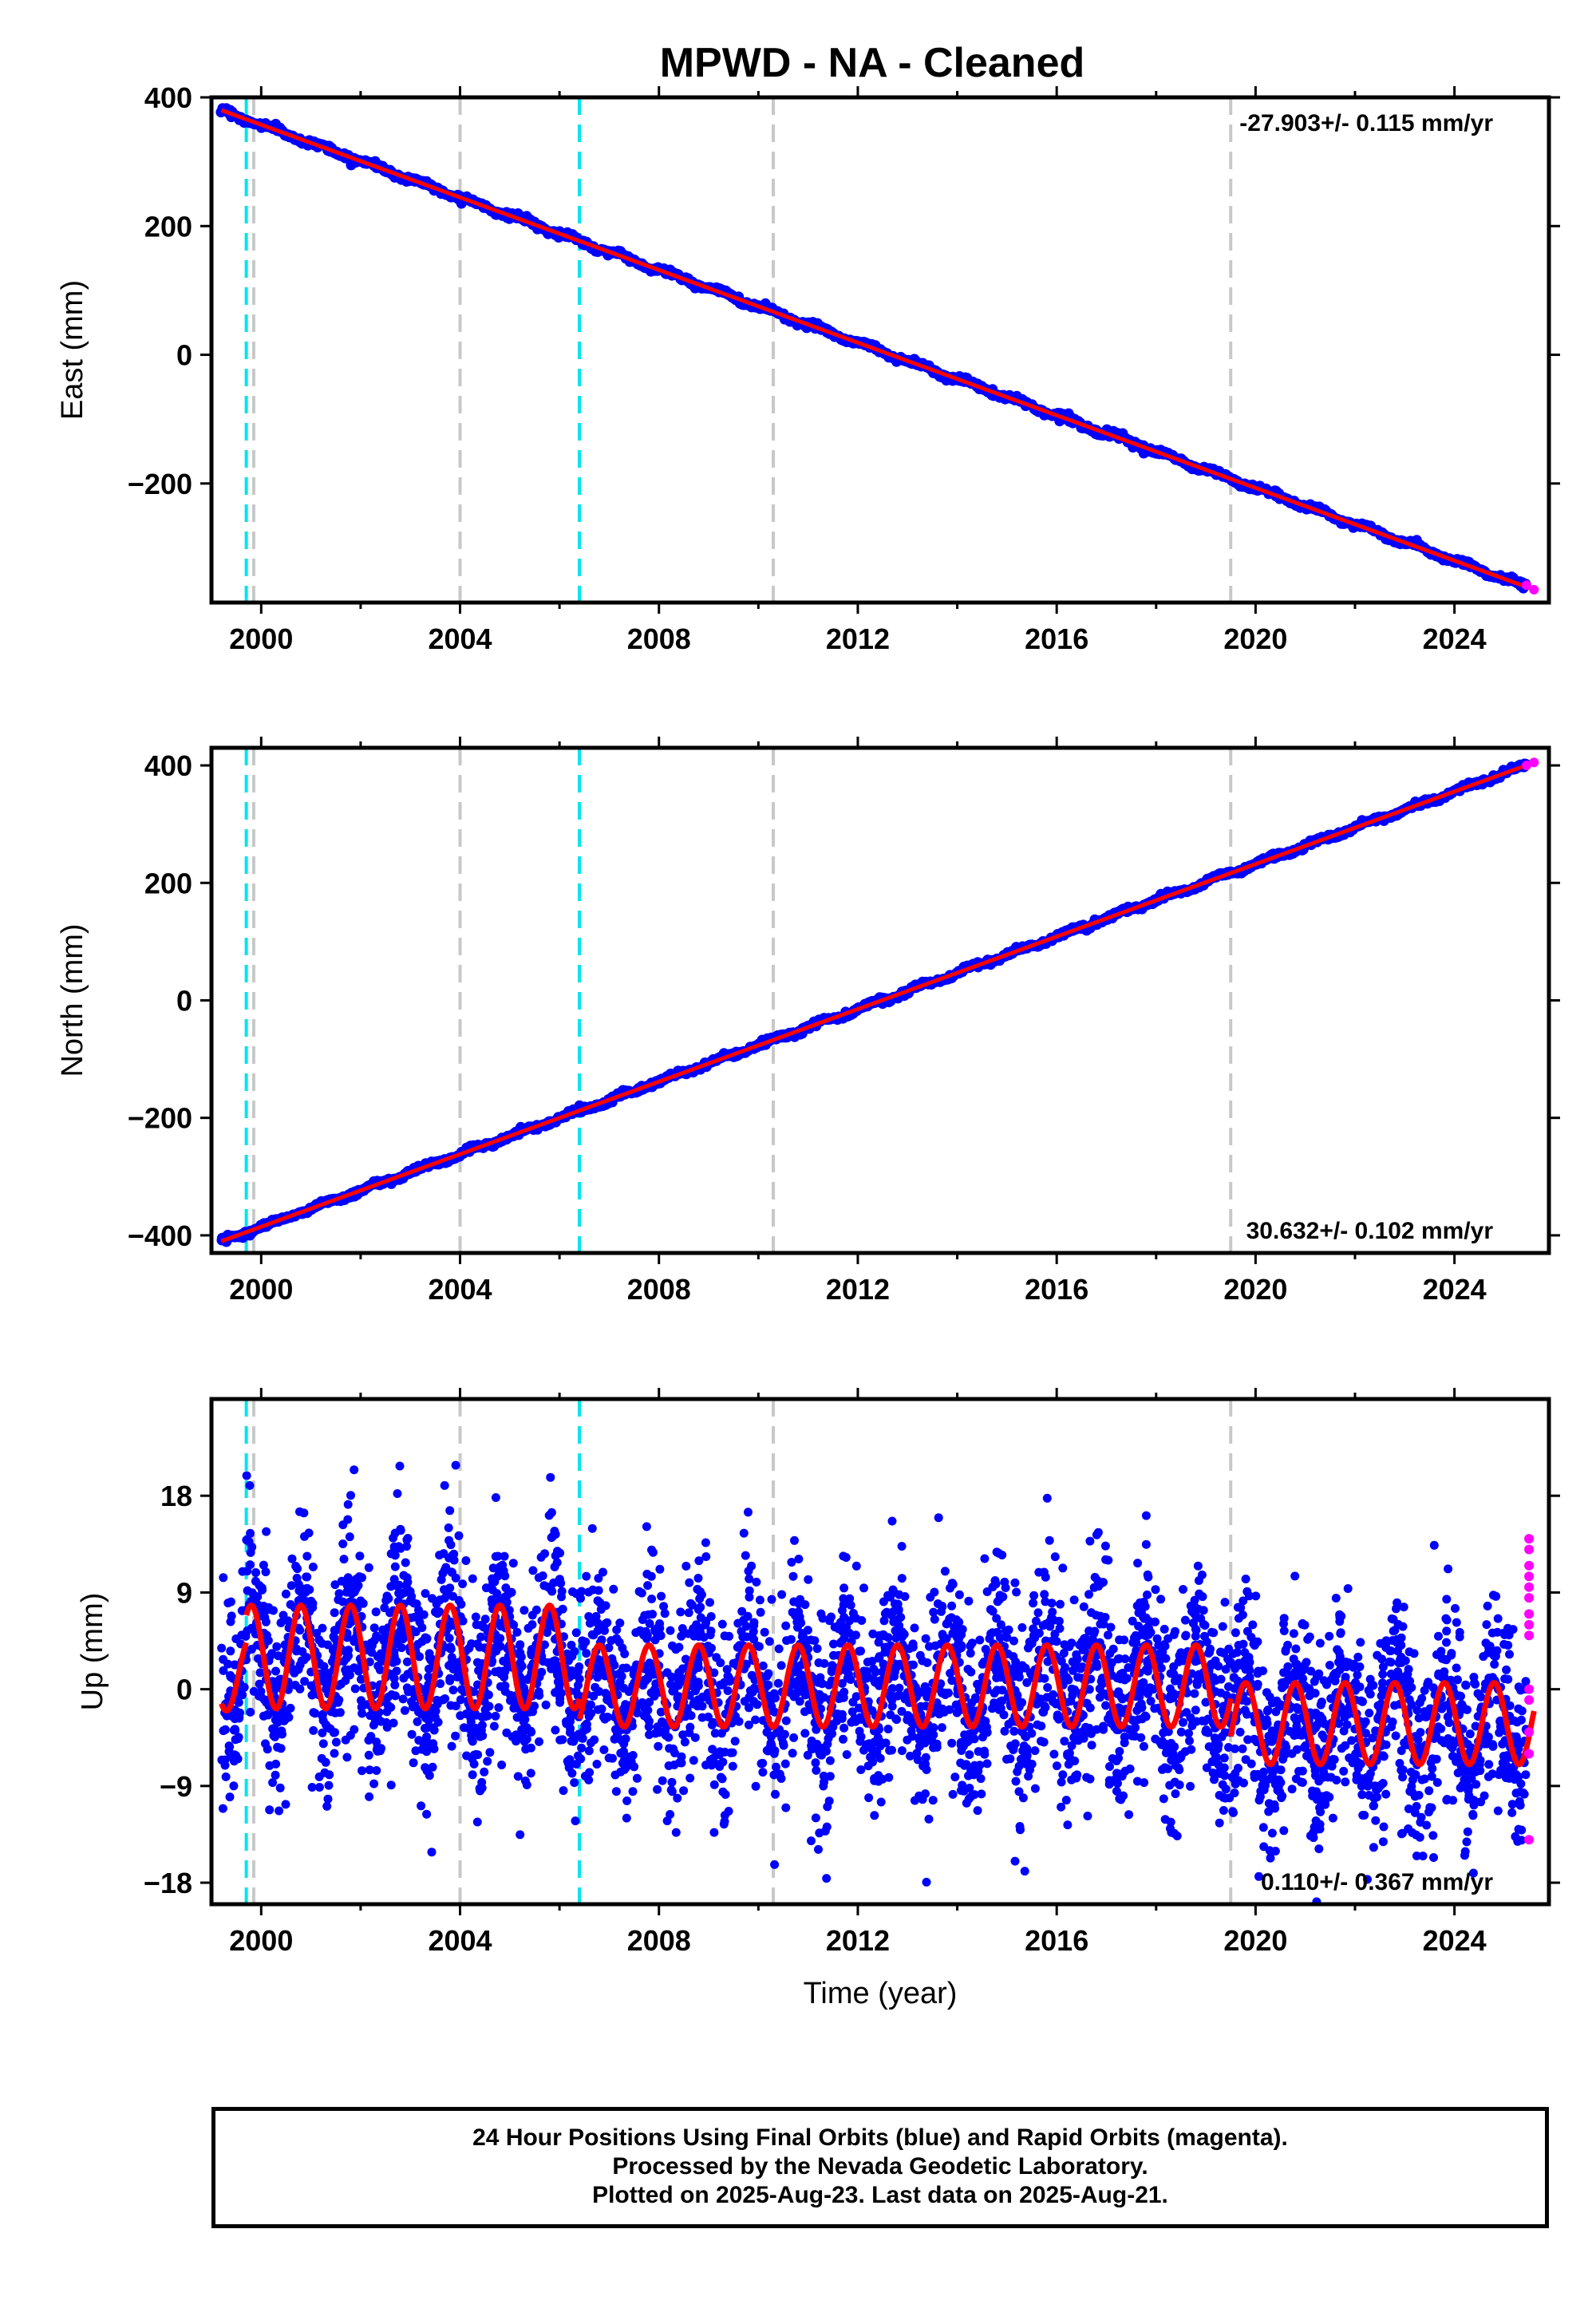  Describe the element at coordinates (1056, 638) in the screenshot. I see `x-tick-label: 2016` at that location.